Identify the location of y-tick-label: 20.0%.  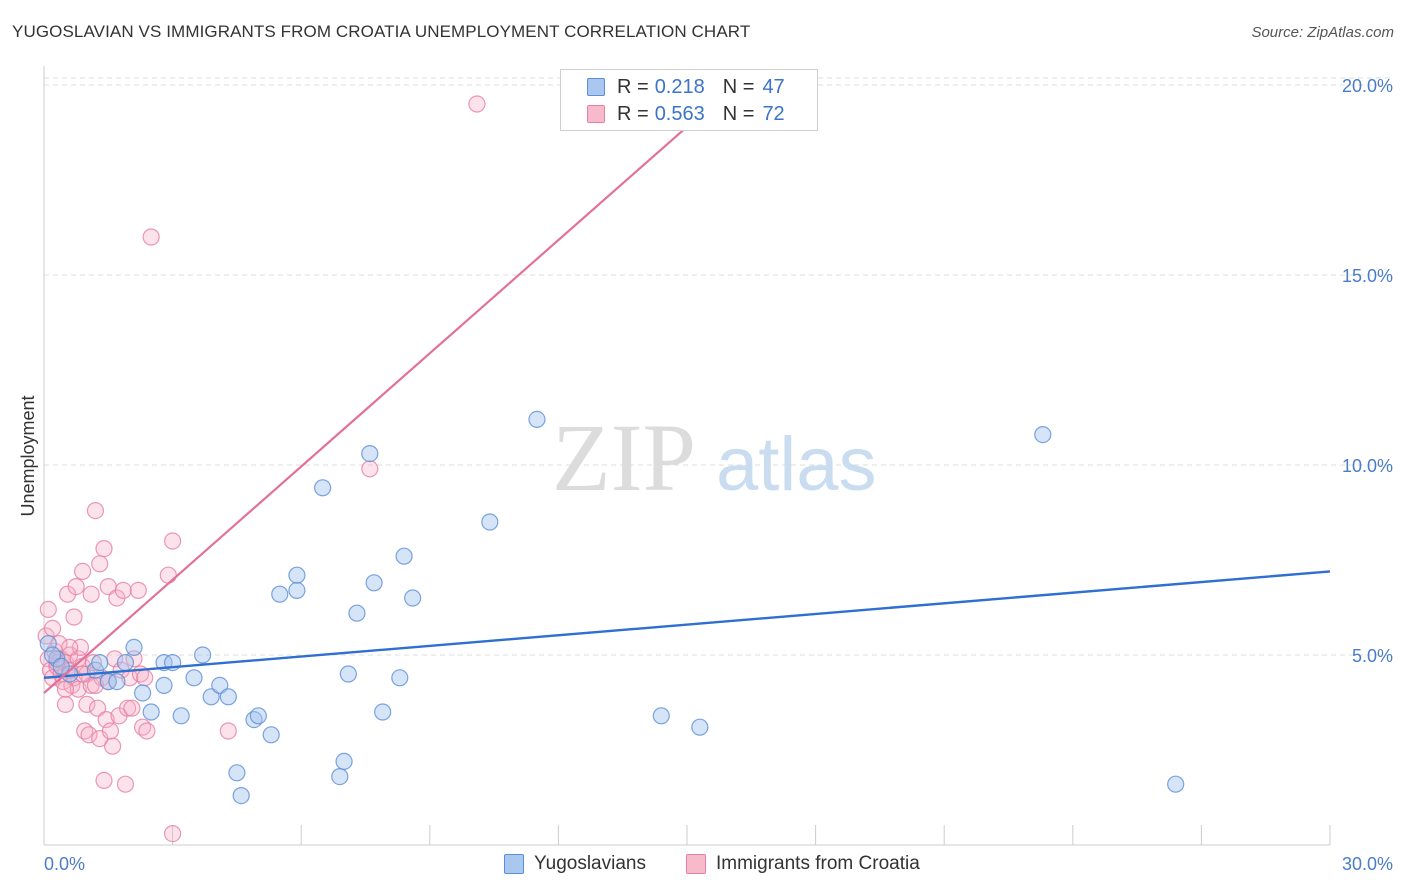
(1367, 86).